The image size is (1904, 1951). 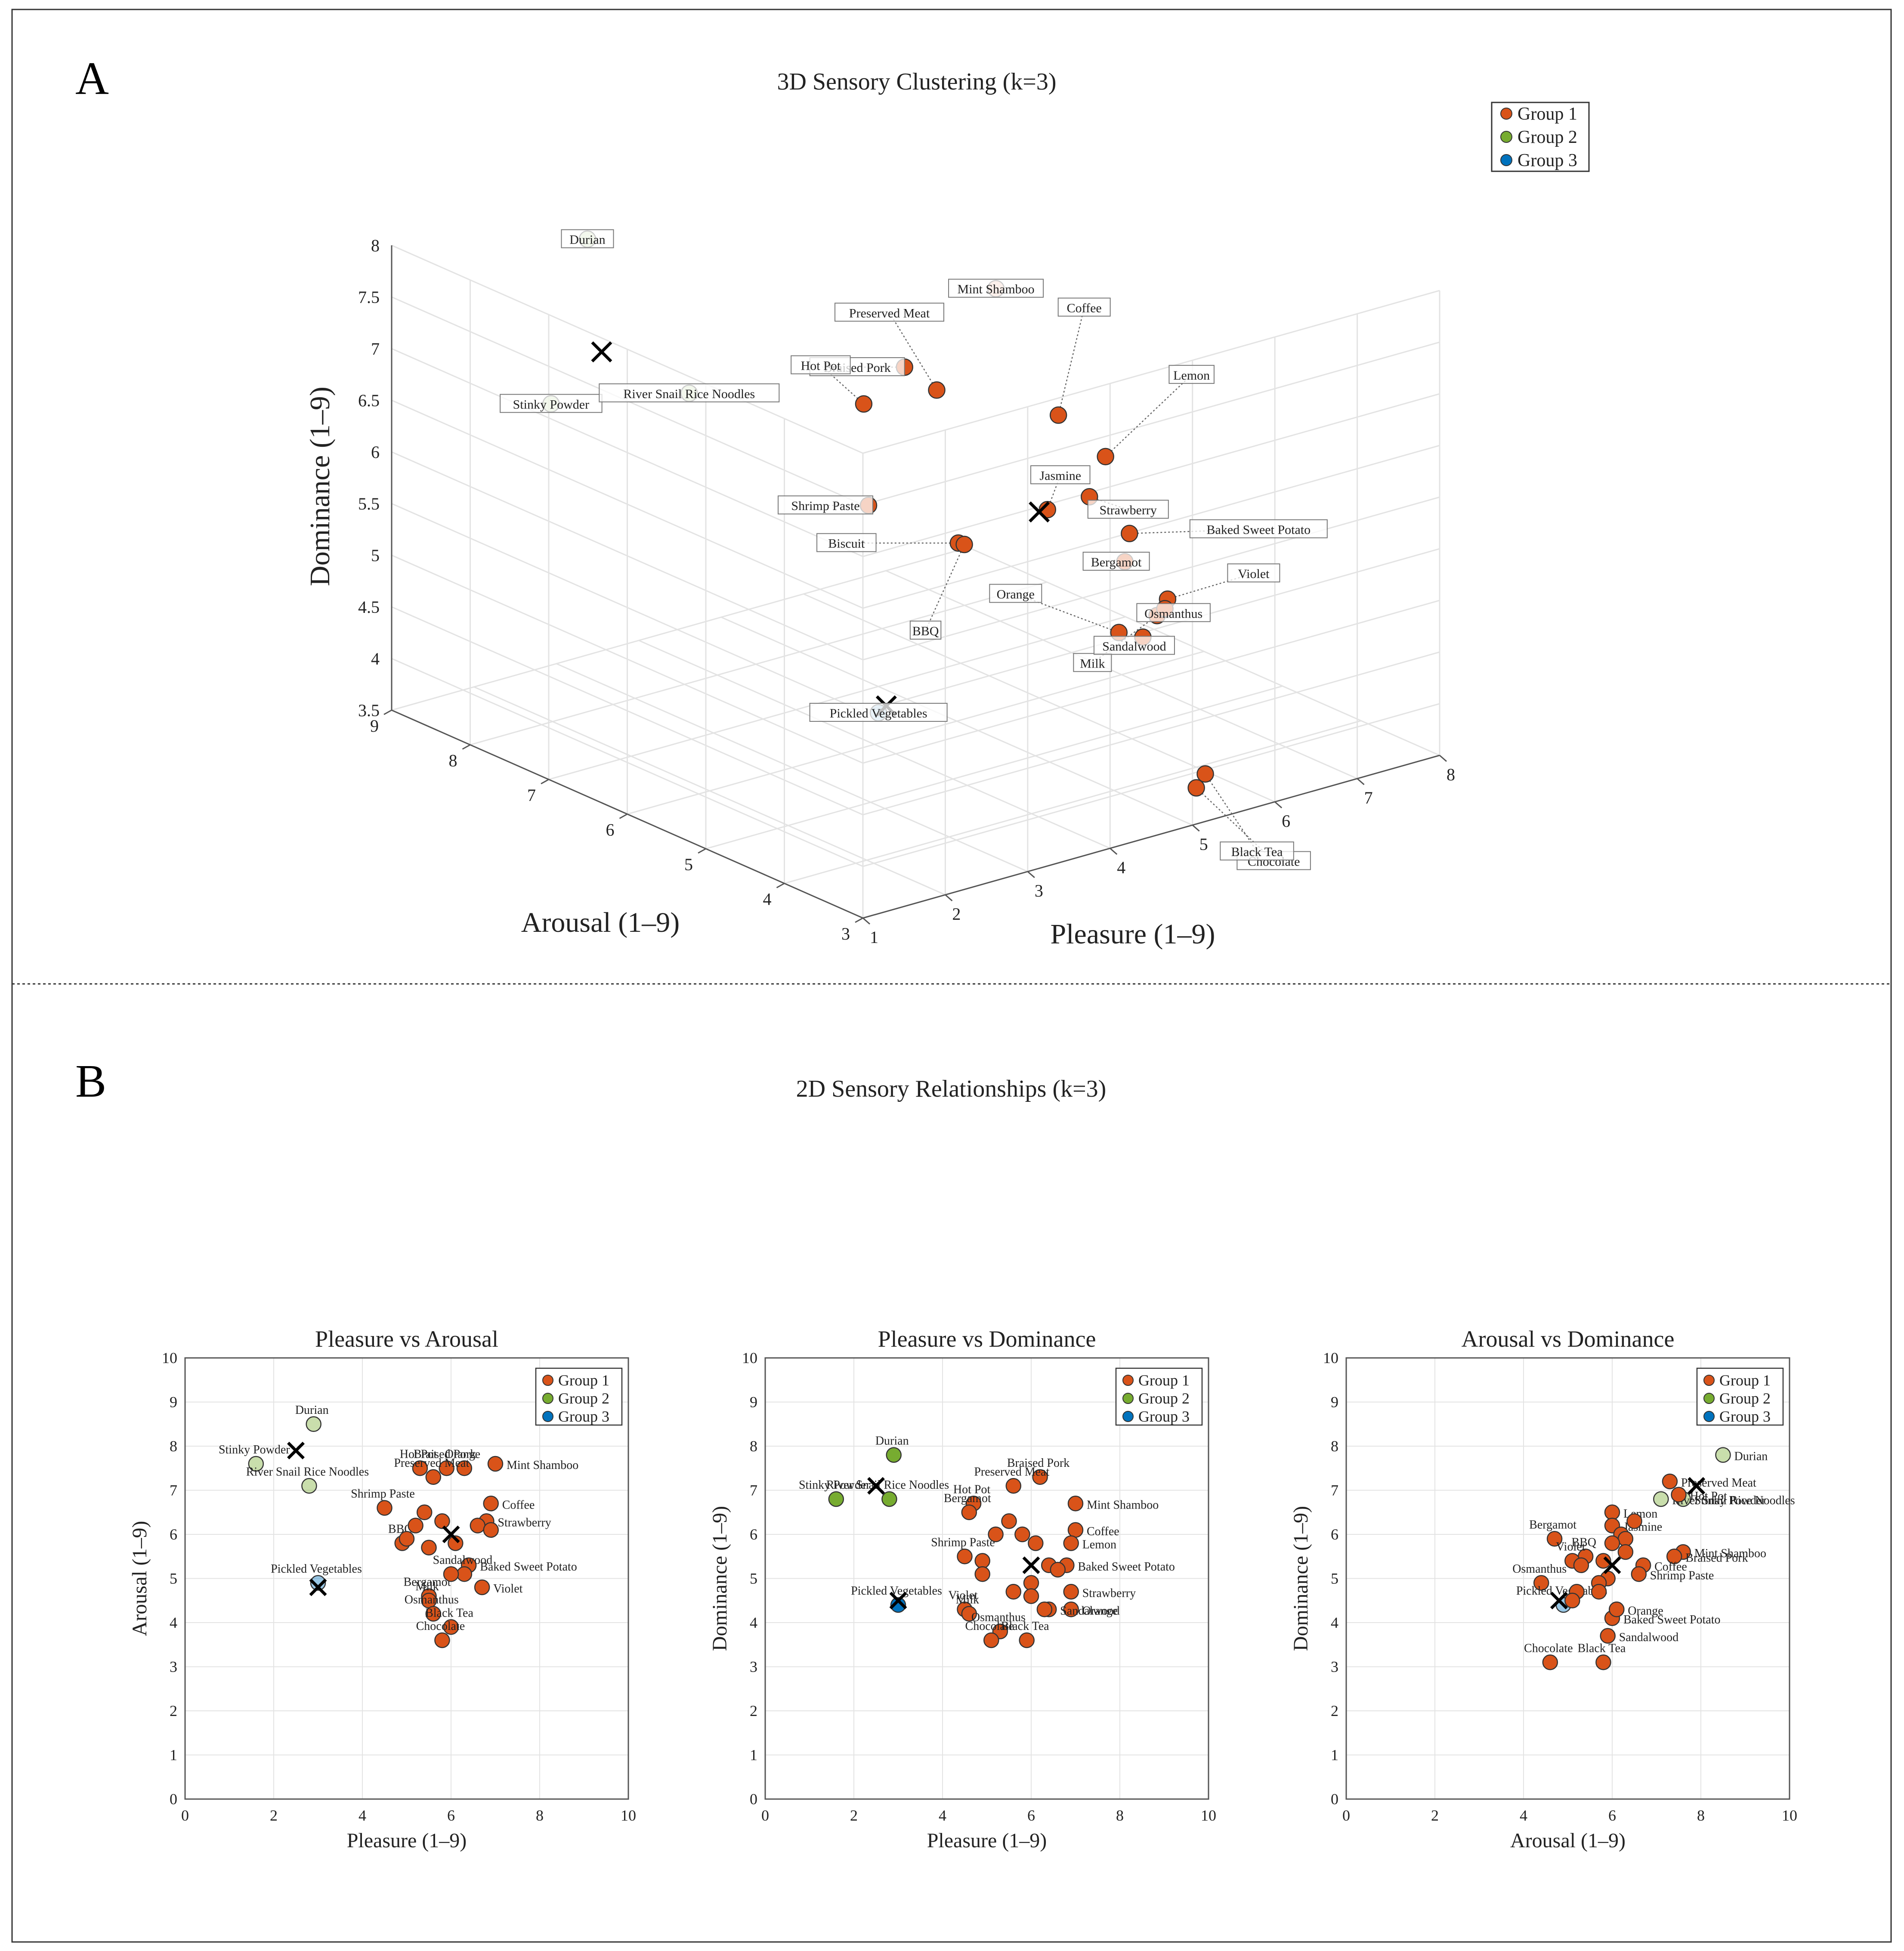 I want to click on callout-orange: Orange, so click(x=1016, y=593).